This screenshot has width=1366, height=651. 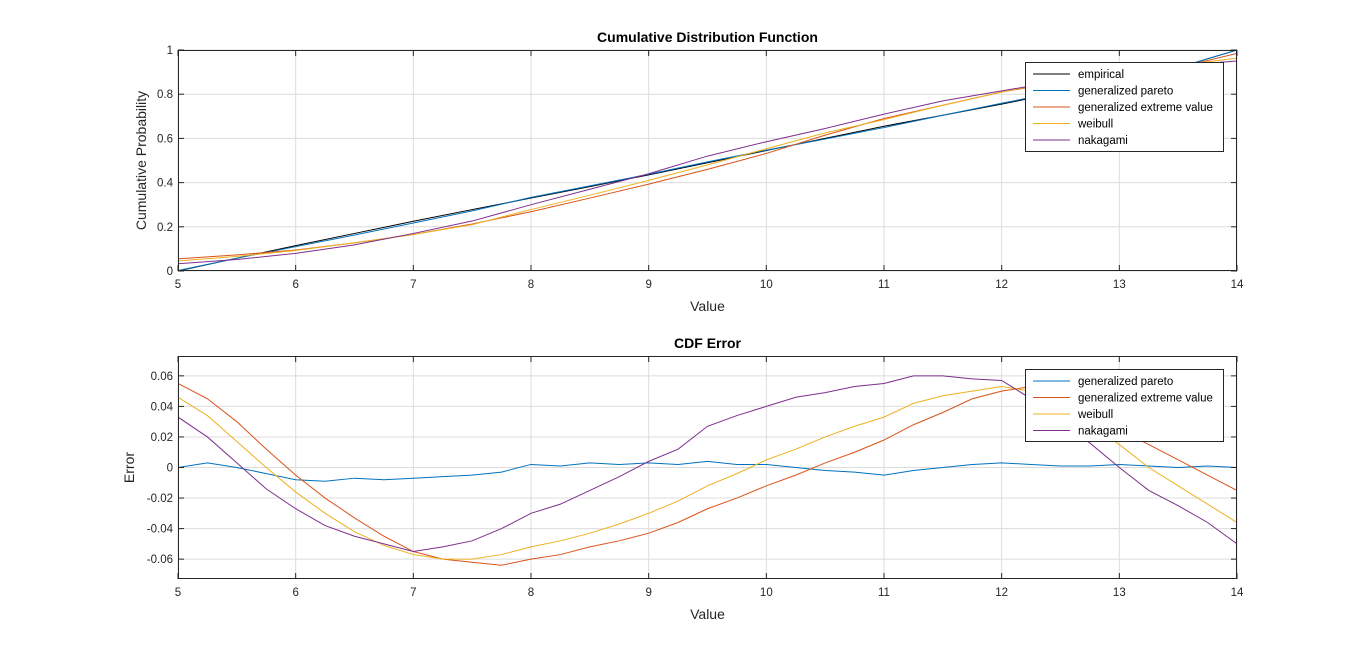 I want to click on chart-title: Cumulative Distribution Function, so click(x=707, y=37).